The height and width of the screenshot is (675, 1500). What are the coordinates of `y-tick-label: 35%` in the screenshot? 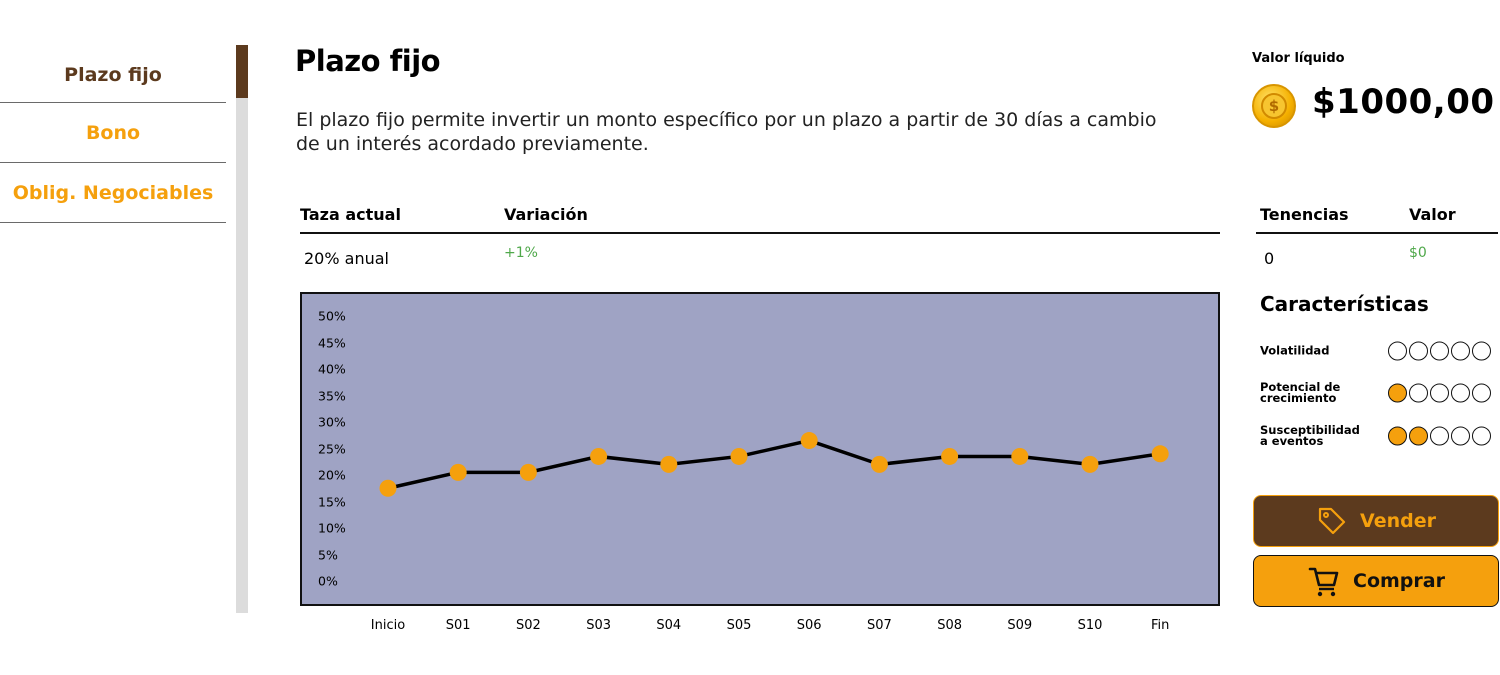 It's located at (332, 395).